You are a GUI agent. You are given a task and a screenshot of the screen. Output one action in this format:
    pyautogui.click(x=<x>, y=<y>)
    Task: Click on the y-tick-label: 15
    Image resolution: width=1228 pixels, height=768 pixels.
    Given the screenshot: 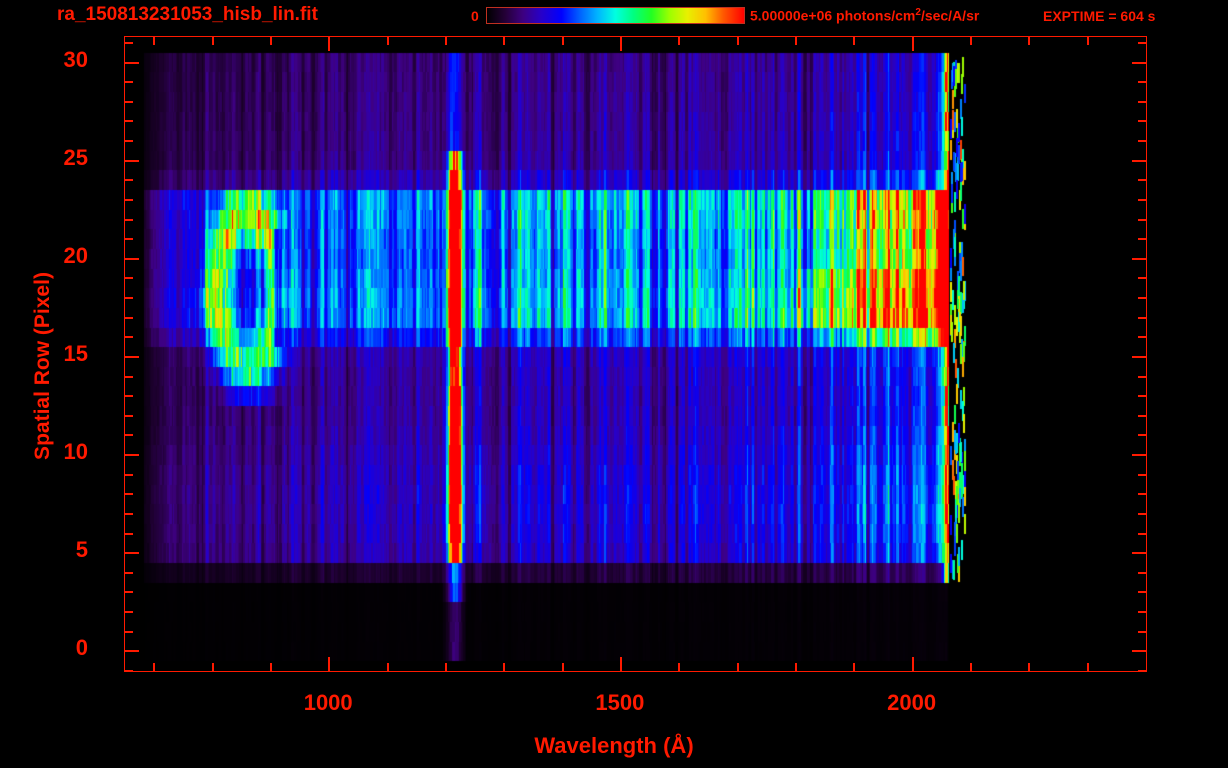 What is the action you would take?
    pyautogui.click(x=75, y=353)
    